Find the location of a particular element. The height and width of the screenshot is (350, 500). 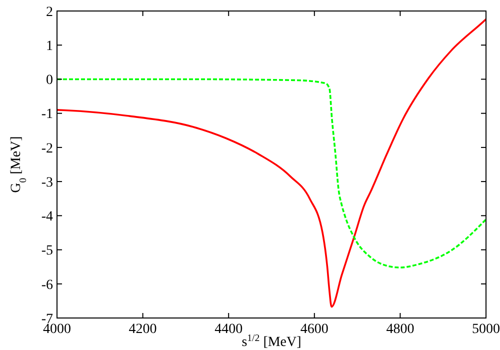

y-tick-label: -2 is located at coordinates (47, 148).